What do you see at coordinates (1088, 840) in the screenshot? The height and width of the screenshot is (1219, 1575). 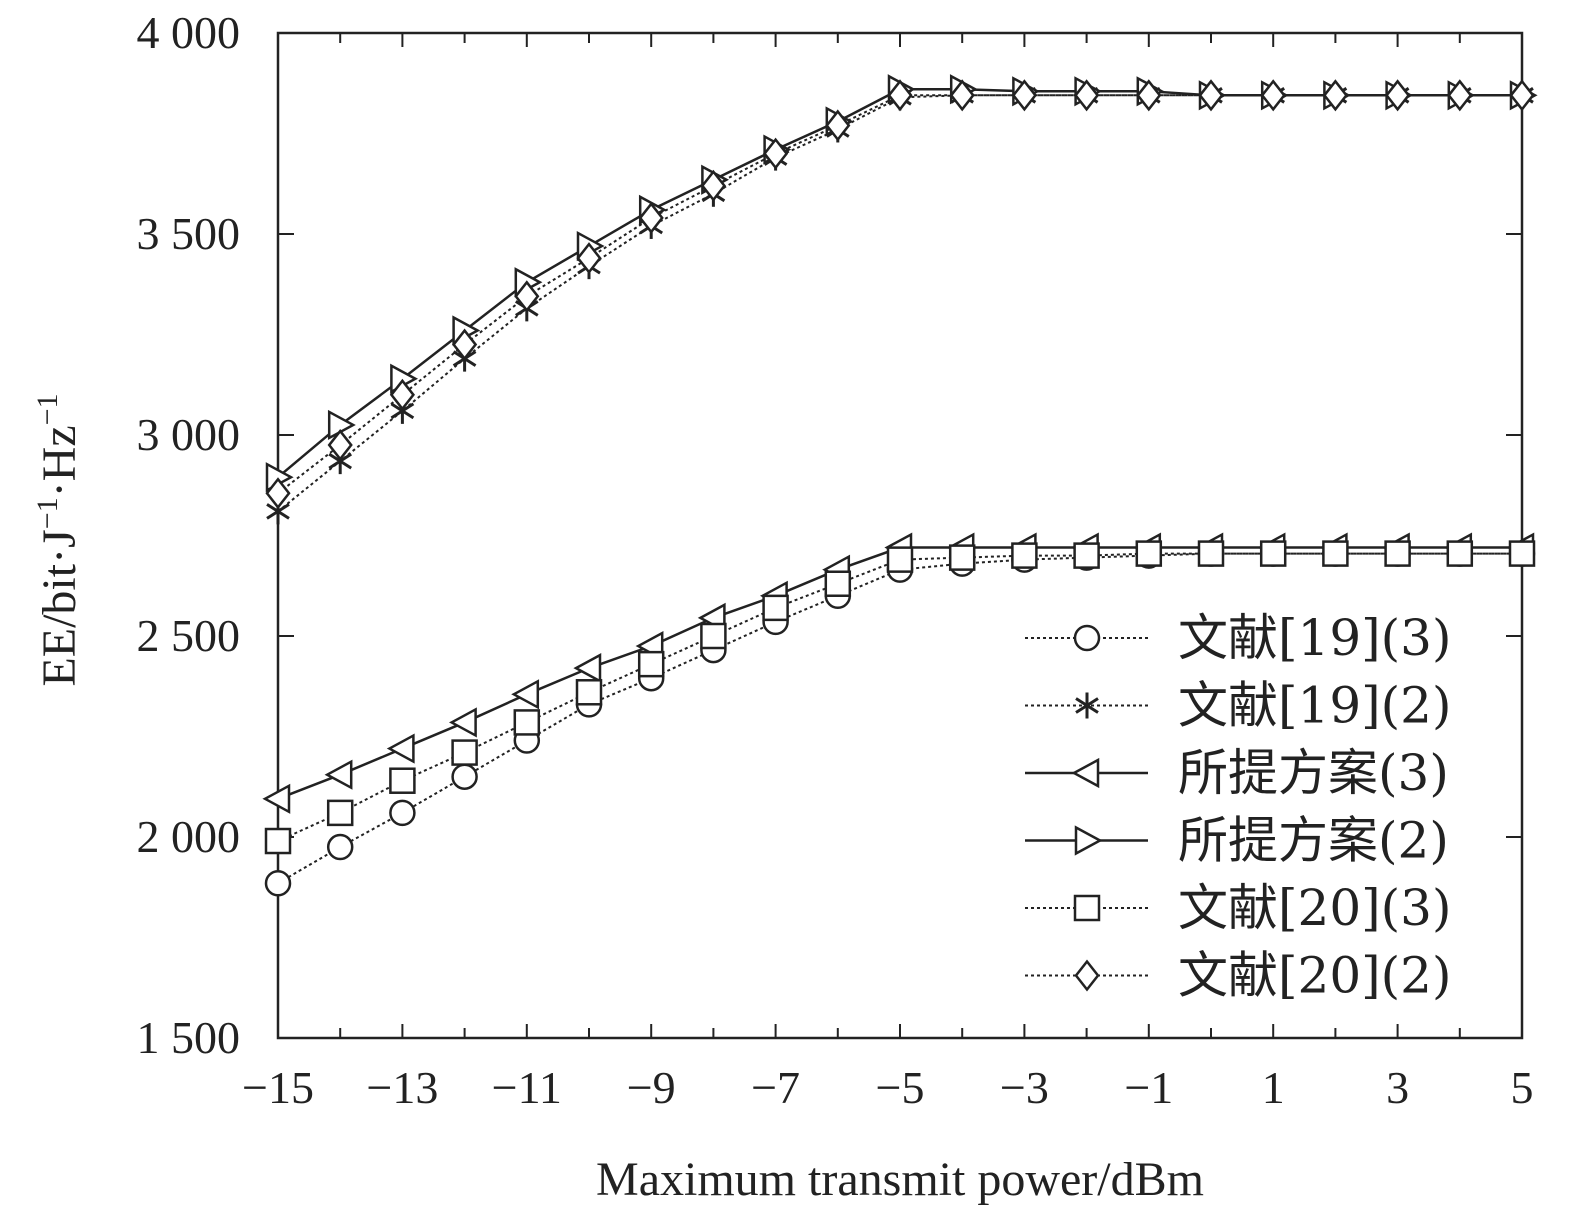 I see `marker-triangle-right` at bounding box center [1088, 840].